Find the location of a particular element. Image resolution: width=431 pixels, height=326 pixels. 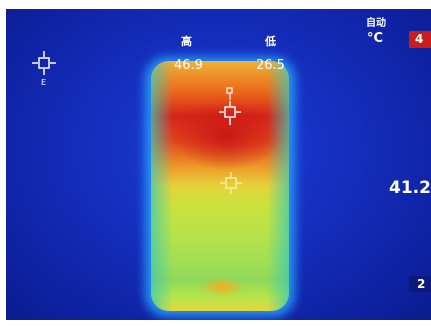

object-edge-right is located at coordinates (278, 186).